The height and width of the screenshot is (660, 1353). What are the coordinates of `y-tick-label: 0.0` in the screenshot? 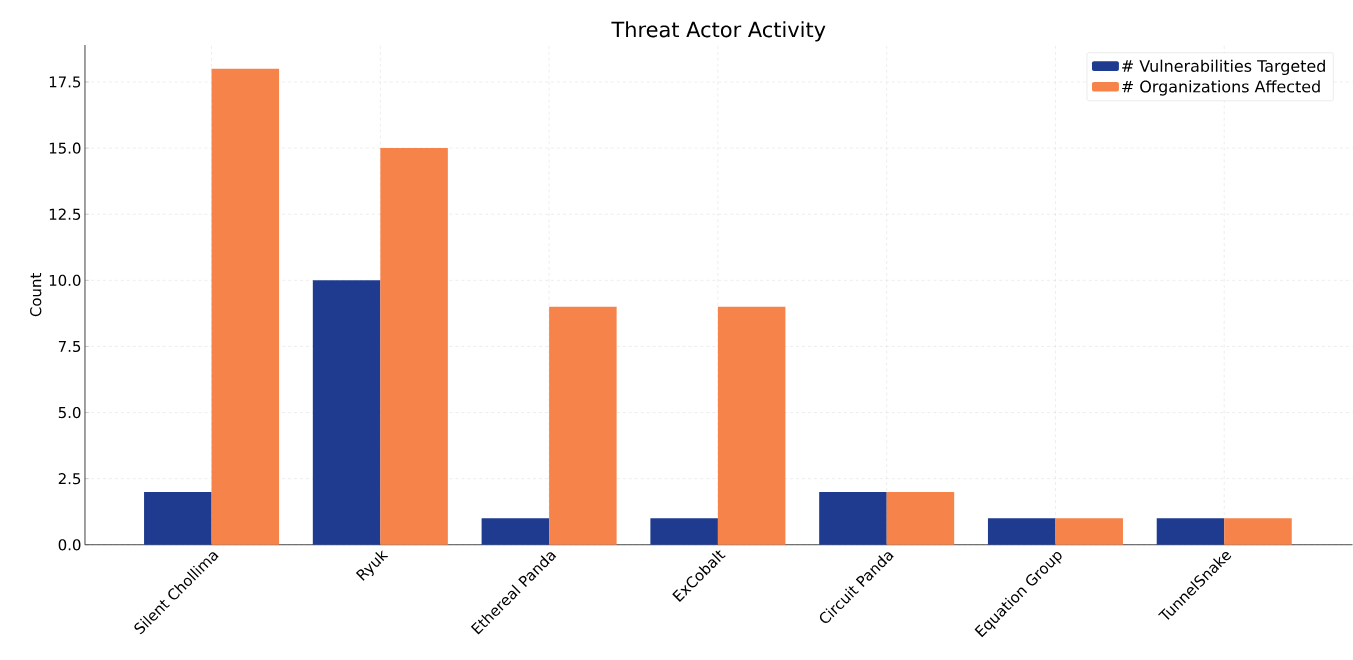 It's located at (69, 545).